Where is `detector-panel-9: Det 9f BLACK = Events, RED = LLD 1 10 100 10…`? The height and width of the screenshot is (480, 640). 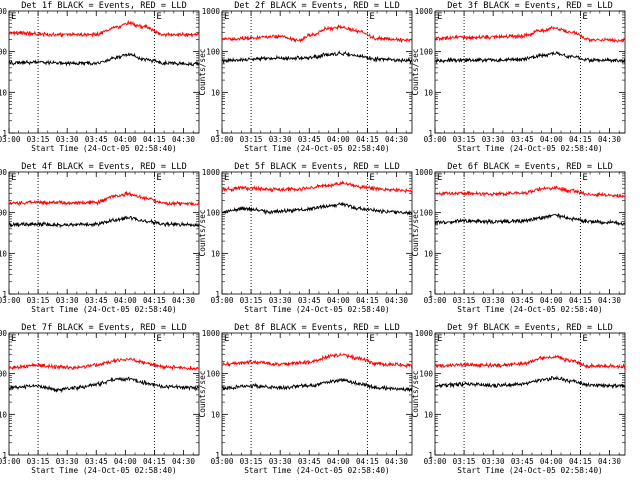 detector-panel-9: Det 9f BLACK = Events, RED = LLD 1 10 100 10… is located at coordinates (518, 399).